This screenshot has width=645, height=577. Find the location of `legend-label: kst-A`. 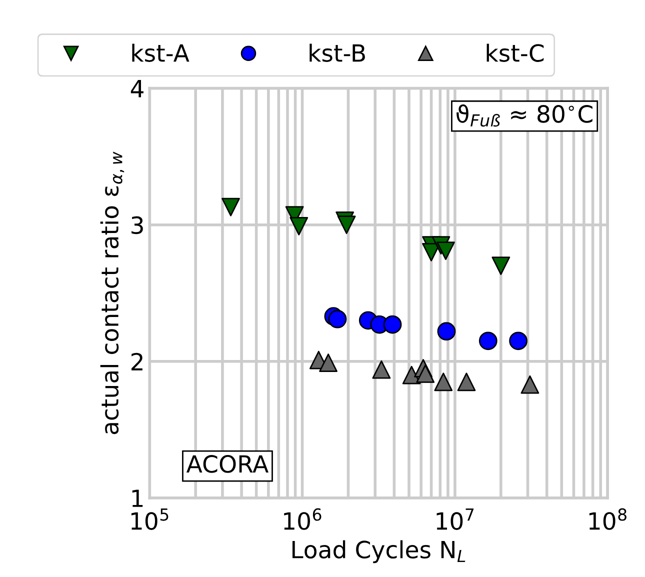

legend-label: kst-A is located at coordinates (161, 53).